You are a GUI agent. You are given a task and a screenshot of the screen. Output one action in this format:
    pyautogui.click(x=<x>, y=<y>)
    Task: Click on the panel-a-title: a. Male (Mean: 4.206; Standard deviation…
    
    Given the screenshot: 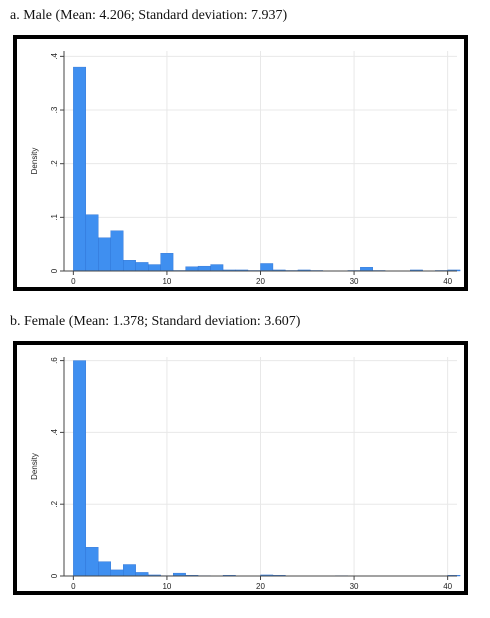 What is the action you would take?
    pyautogui.click(x=149, y=15)
    